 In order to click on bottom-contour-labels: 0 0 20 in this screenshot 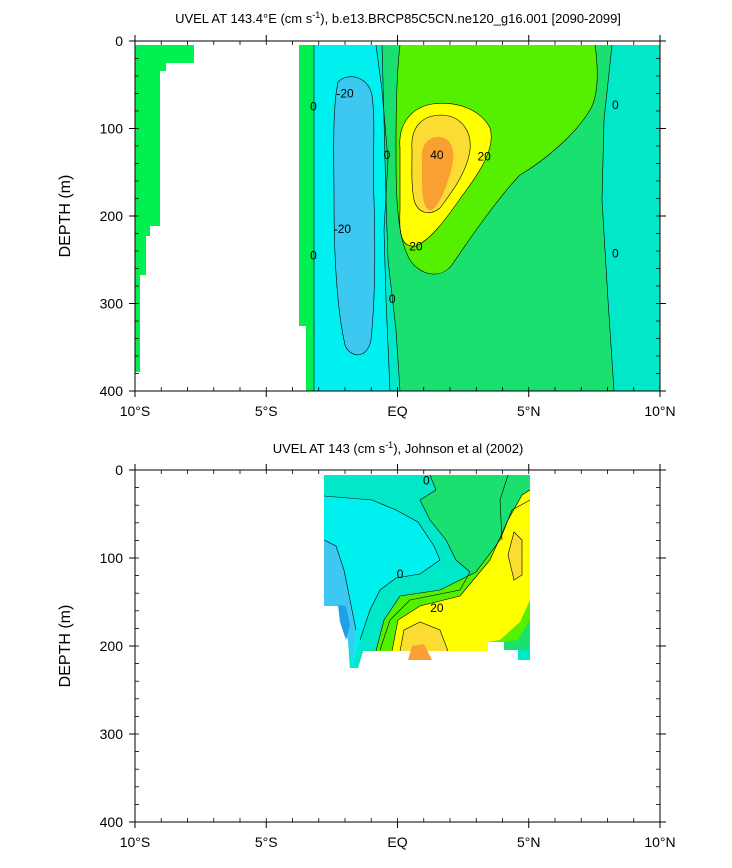, I will do `click(420, 545)`.